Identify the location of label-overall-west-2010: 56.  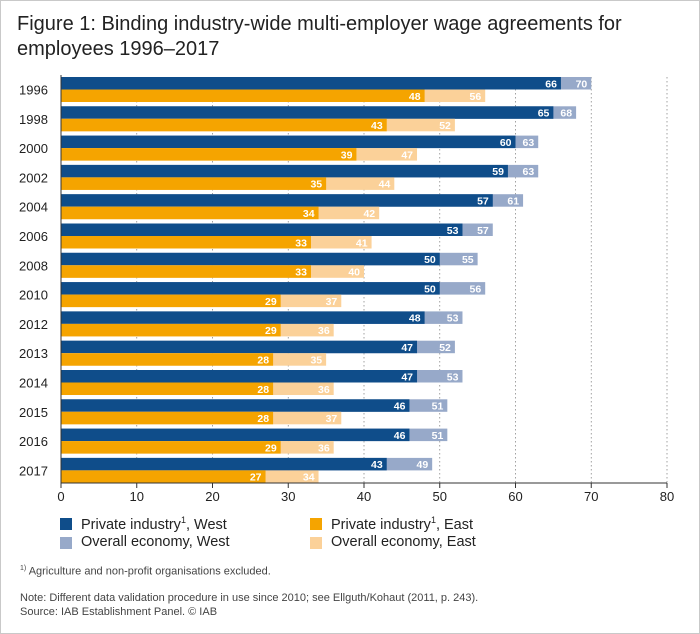
(476, 289).